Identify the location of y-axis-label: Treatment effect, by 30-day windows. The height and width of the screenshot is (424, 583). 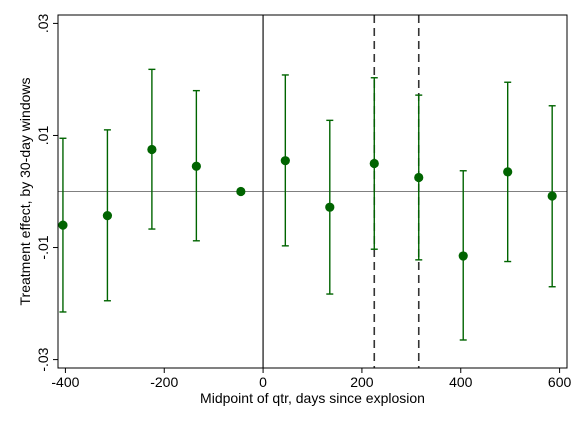
(25, 192).